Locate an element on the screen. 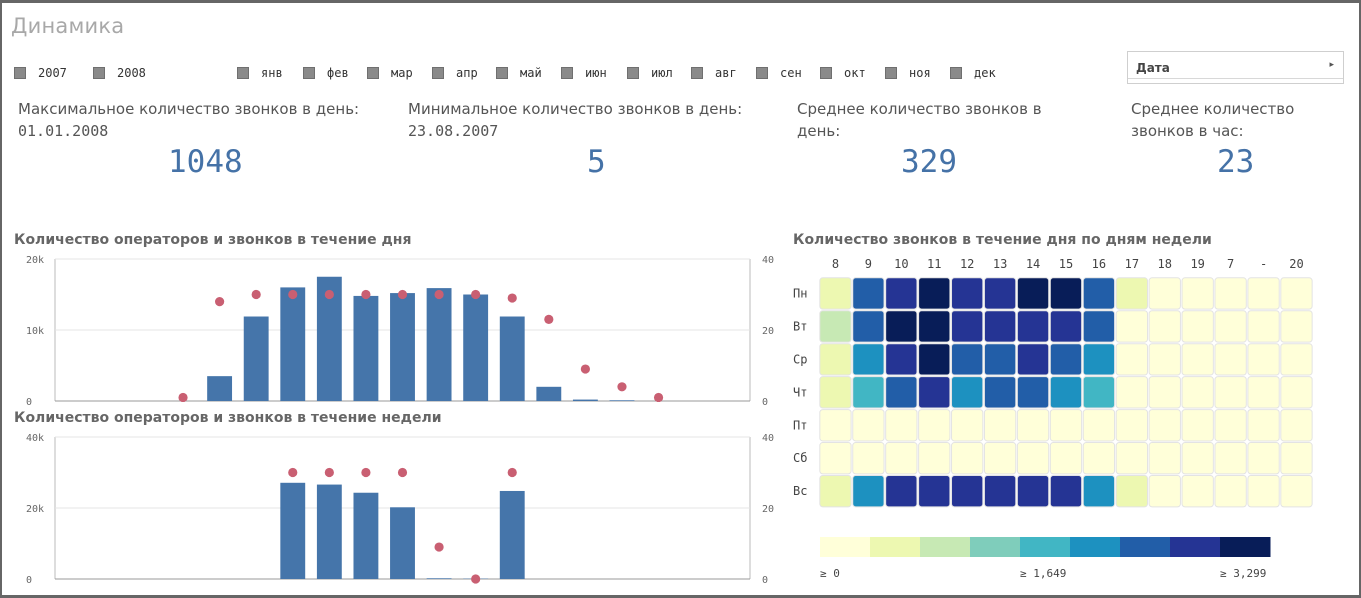 This screenshot has width=1361, height=598. heatmap-column-label: 19 is located at coordinates (1197, 264).